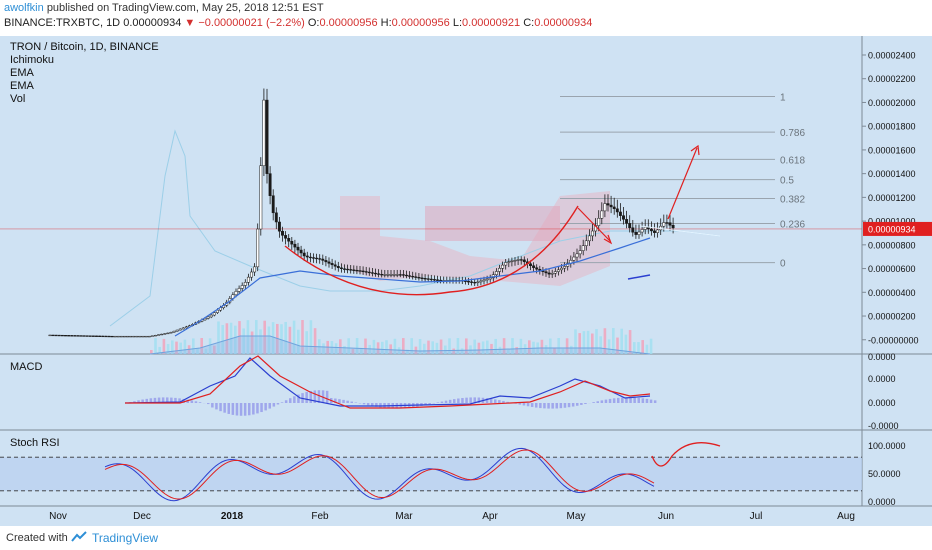  I want to click on time-axis-label: Feb, so click(320, 516).